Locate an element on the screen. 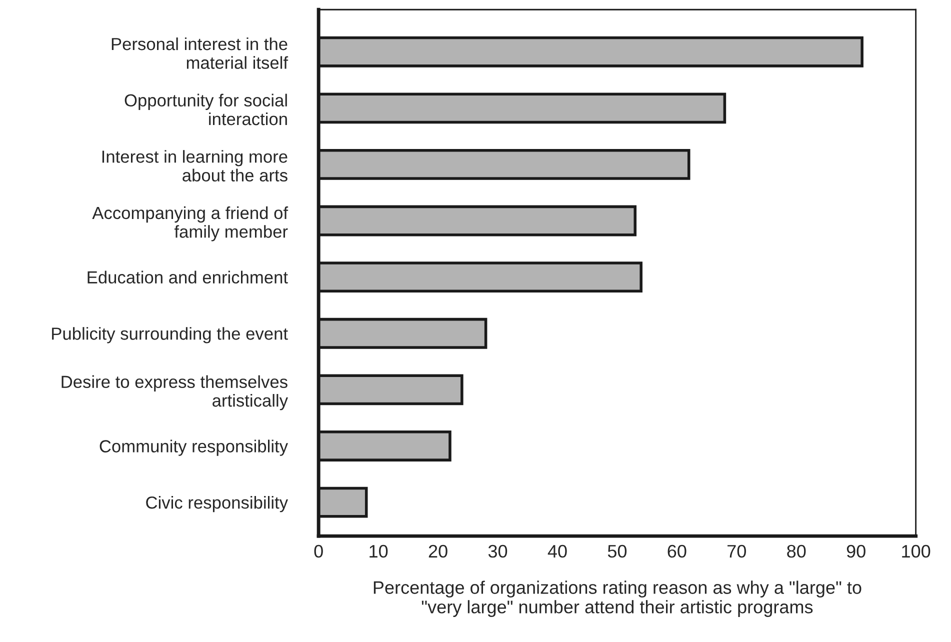 Image resolution: width=951 pixels, height=642 pixels. x-tick-label: 40 is located at coordinates (557, 551).